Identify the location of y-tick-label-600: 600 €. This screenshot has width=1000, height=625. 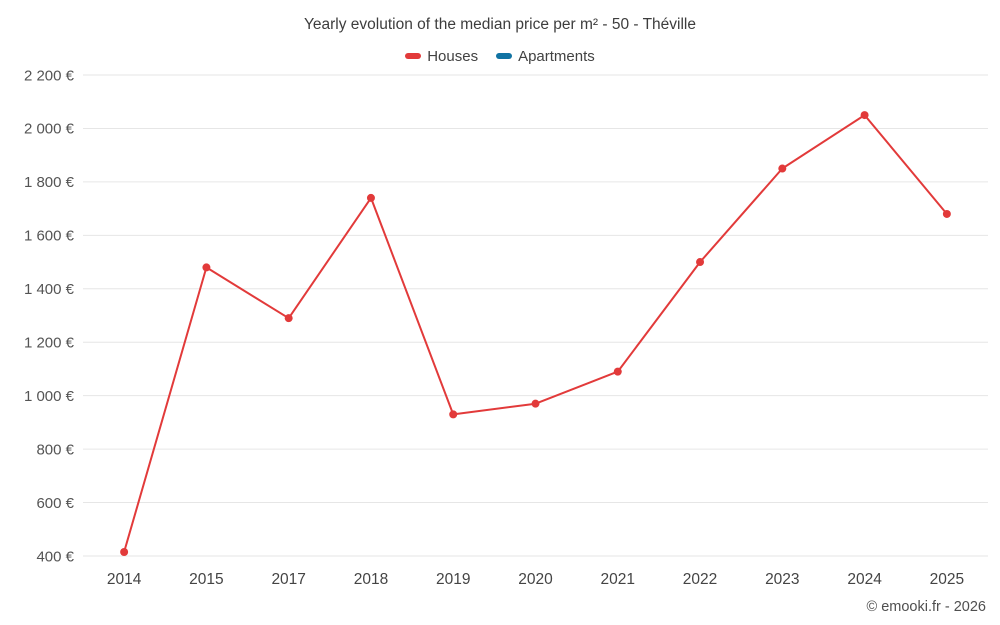
(55, 503).